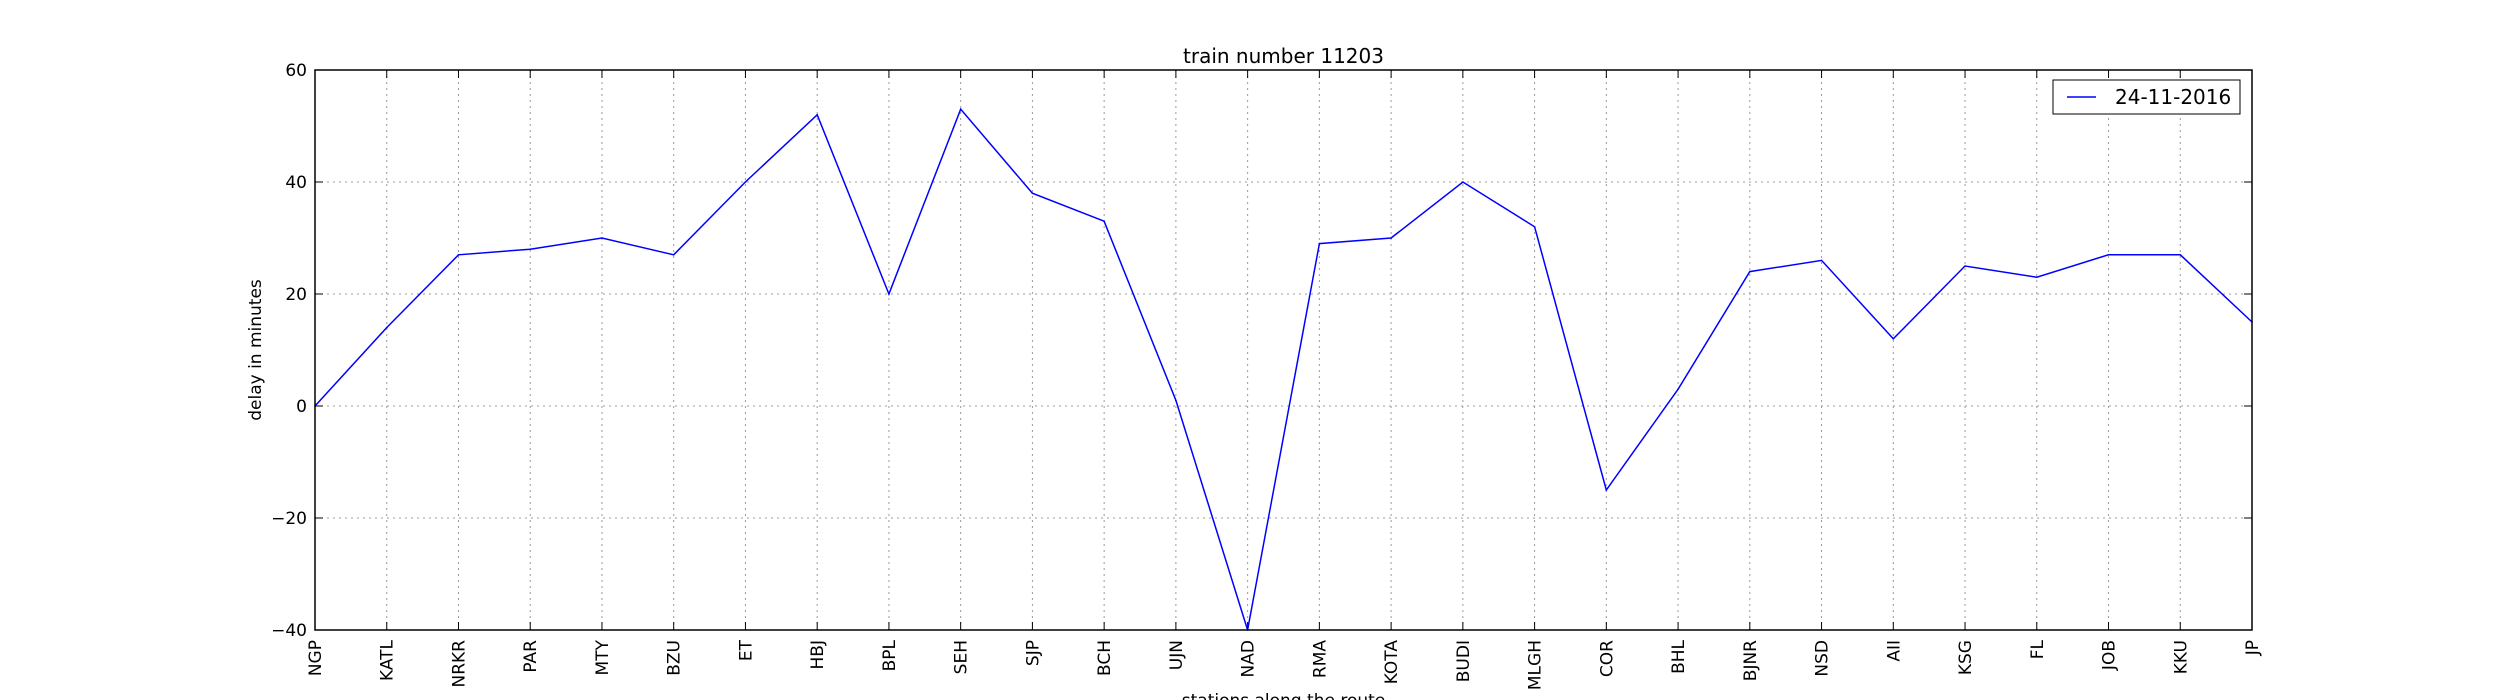 Image resolution: width=2500 pixels, height=700 pixels. Describe the element at coordinates (1320, 659) in the screenshot. I see `x-tick-label: RMA` at that location.